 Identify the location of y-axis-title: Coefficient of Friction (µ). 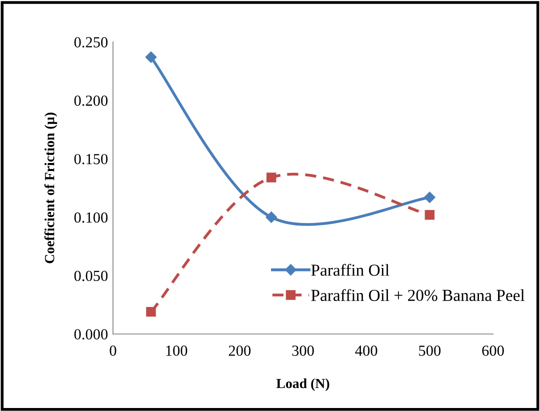
(51, 188).